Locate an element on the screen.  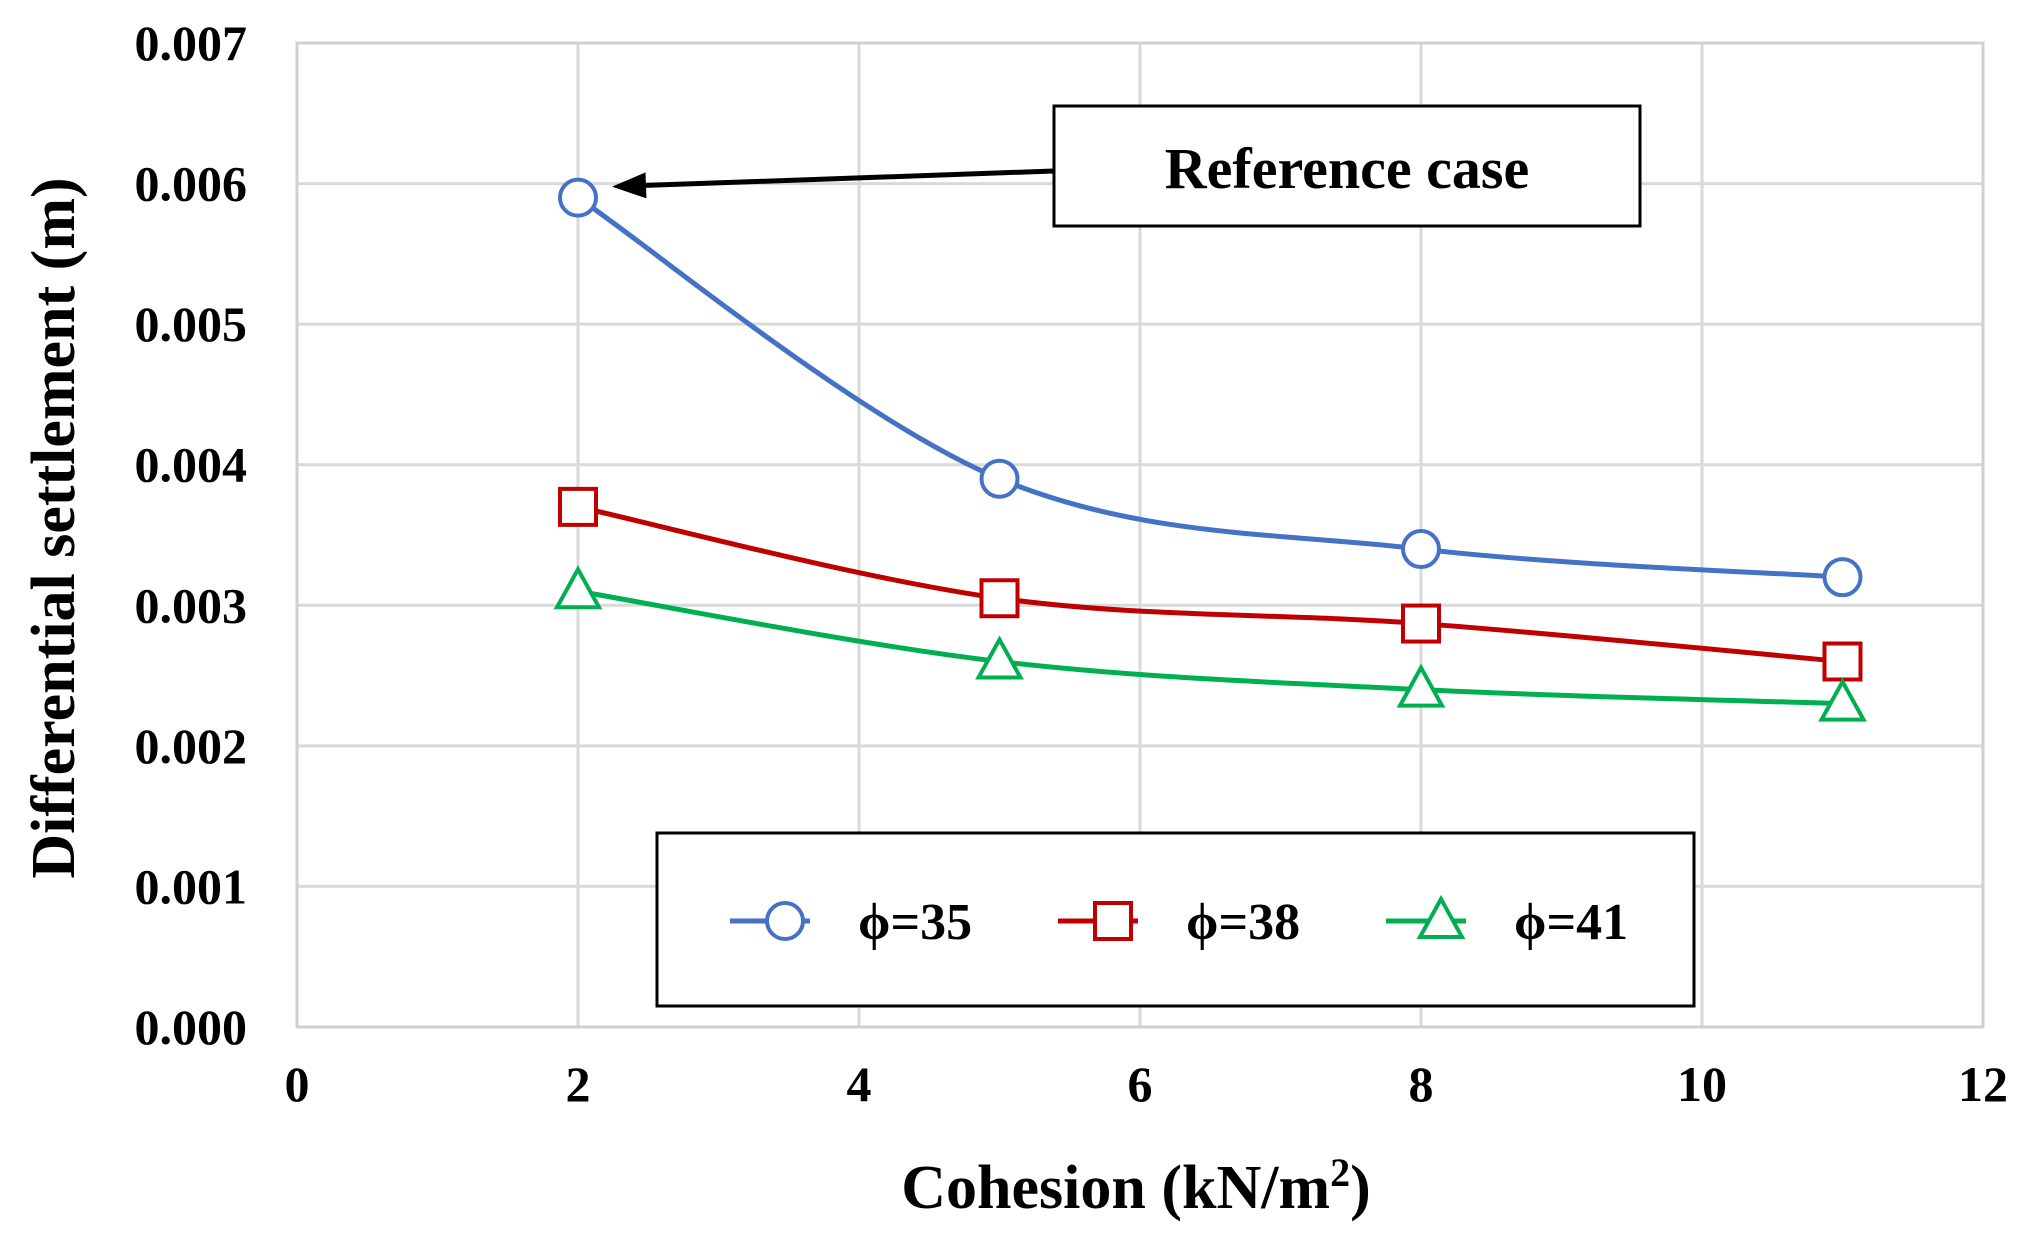
legend-box is located at coordinates (1175, 919).